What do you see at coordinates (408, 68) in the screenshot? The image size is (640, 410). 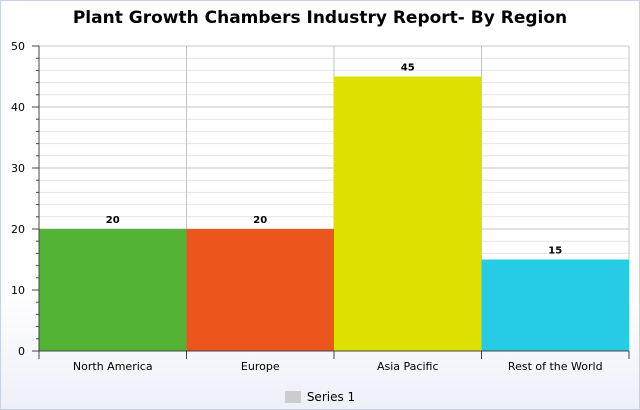 I see `data-label: 45` at bounding box center [408, 68].